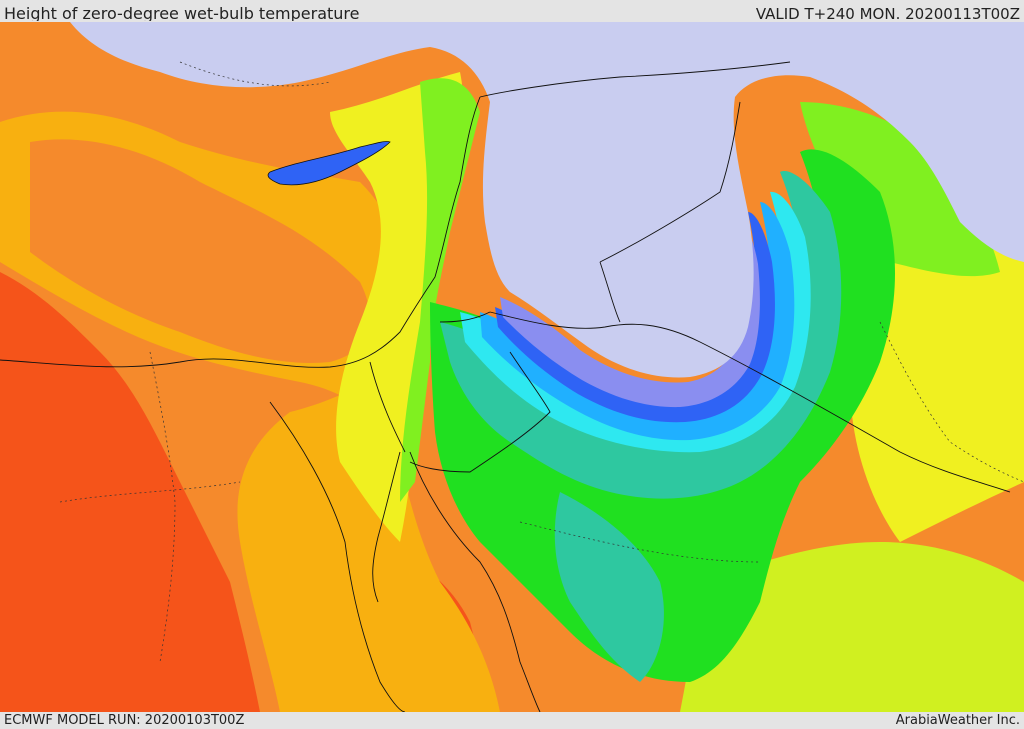 The height and width of the screenshot is (729, 1024). Describe the element at coordinates (609, 587) in the screenshot. I see `shading-teal-south` at that location.